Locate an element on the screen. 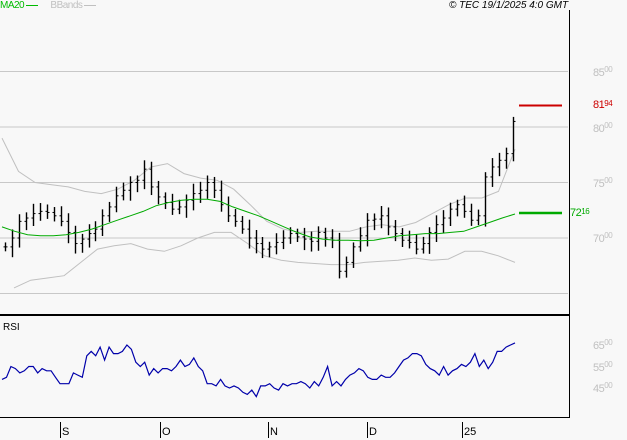  x-axis-label: D is located at coordinates (373, 432).